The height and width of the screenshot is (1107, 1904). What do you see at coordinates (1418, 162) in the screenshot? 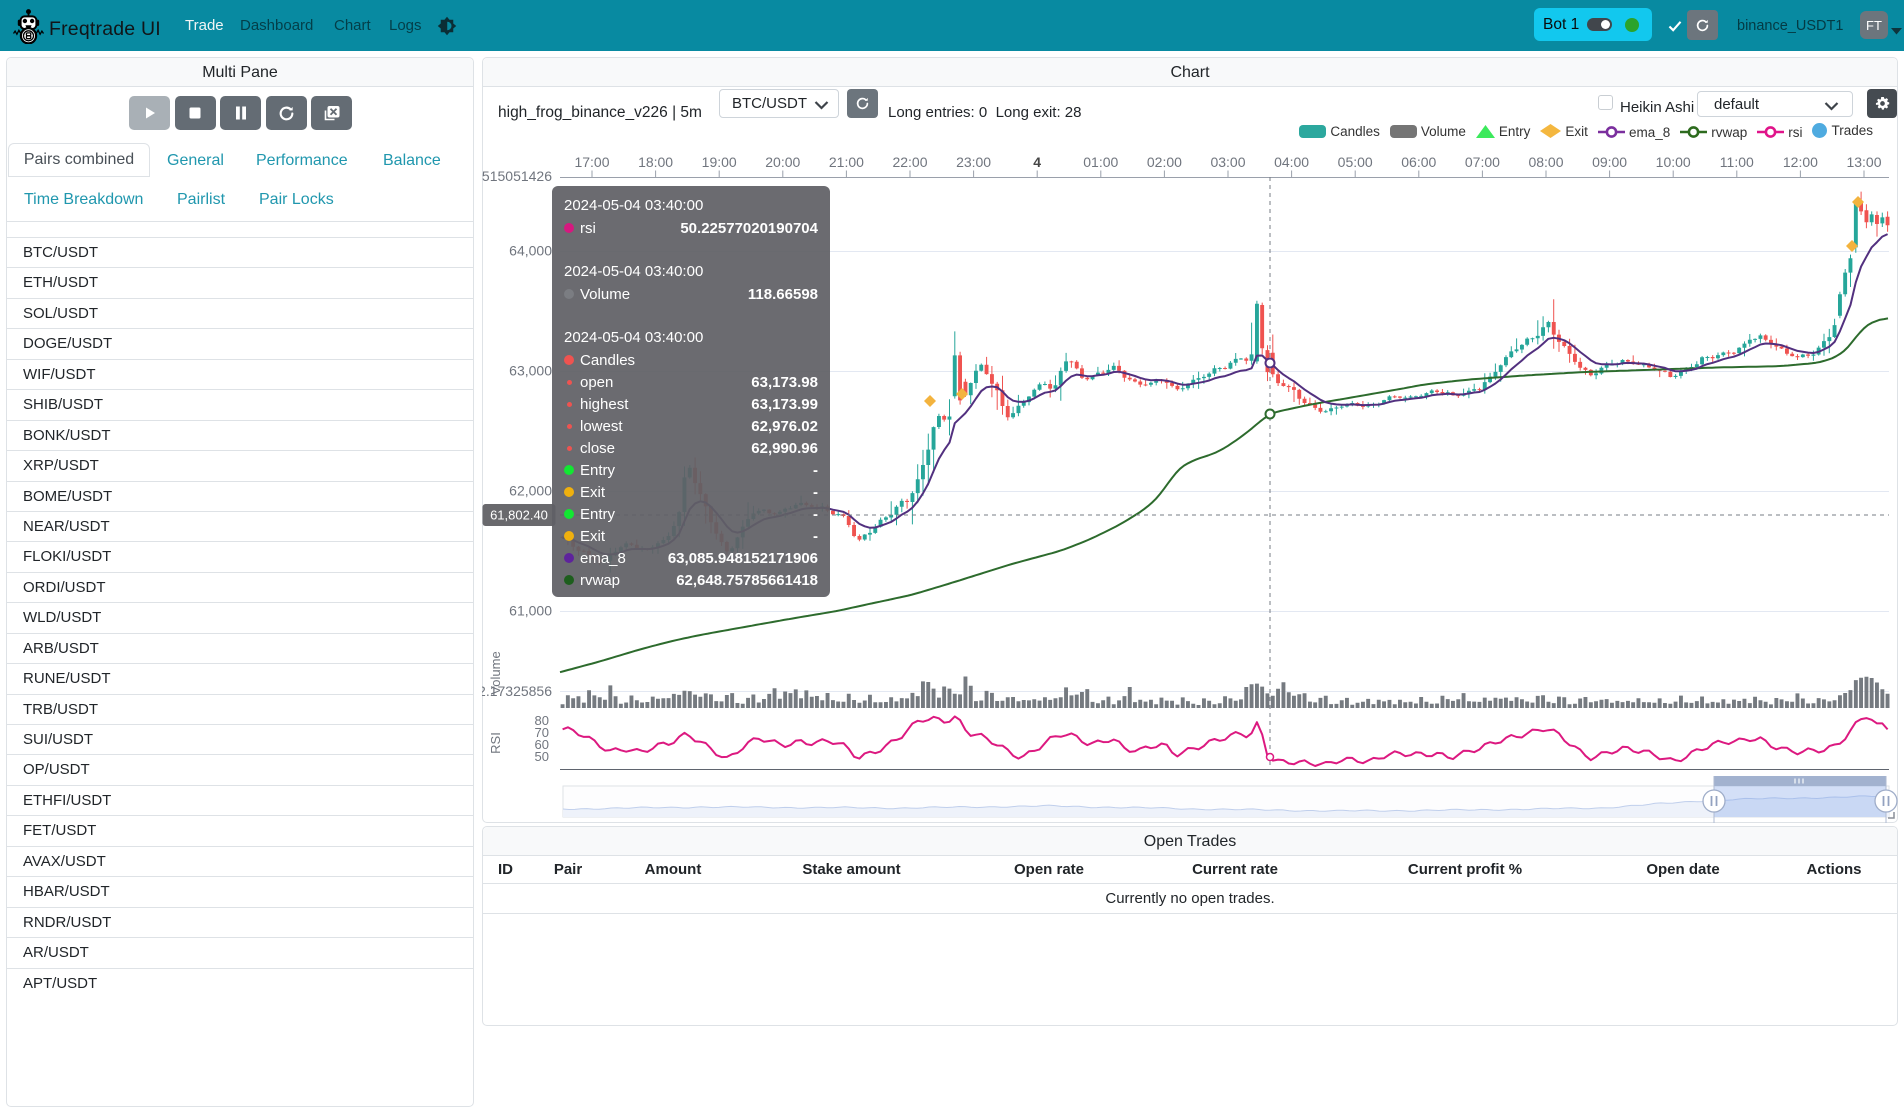
I see `svg-text: 06:00` at bounding box center [1418, 162].